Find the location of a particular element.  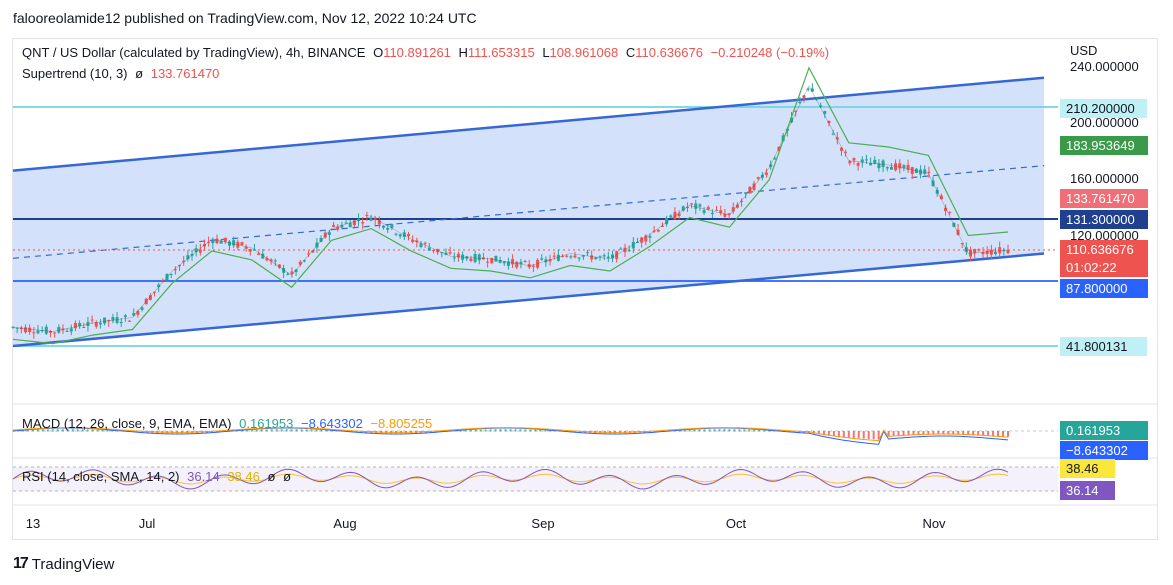

close-value: 110.636676 is located at coordinates (669, 52).